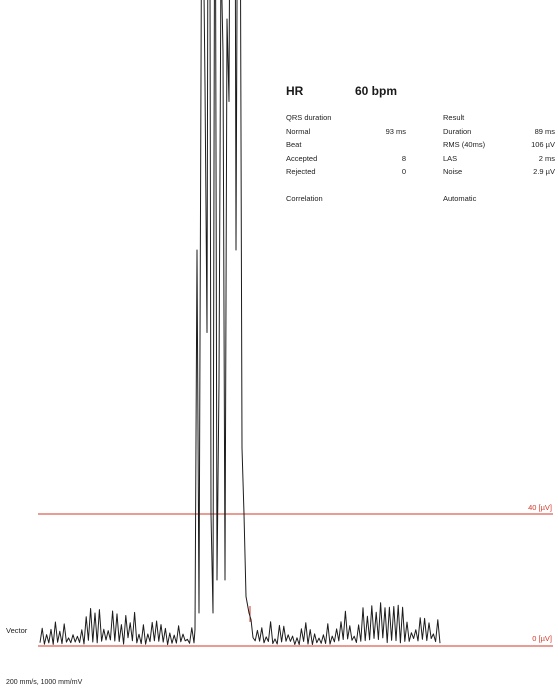 This screenshot has height=694, width=558. What do you see at coordinates (450, 158) in the screenshot?
I see `result-row-label: LAS` at bounding box center [450, 158].